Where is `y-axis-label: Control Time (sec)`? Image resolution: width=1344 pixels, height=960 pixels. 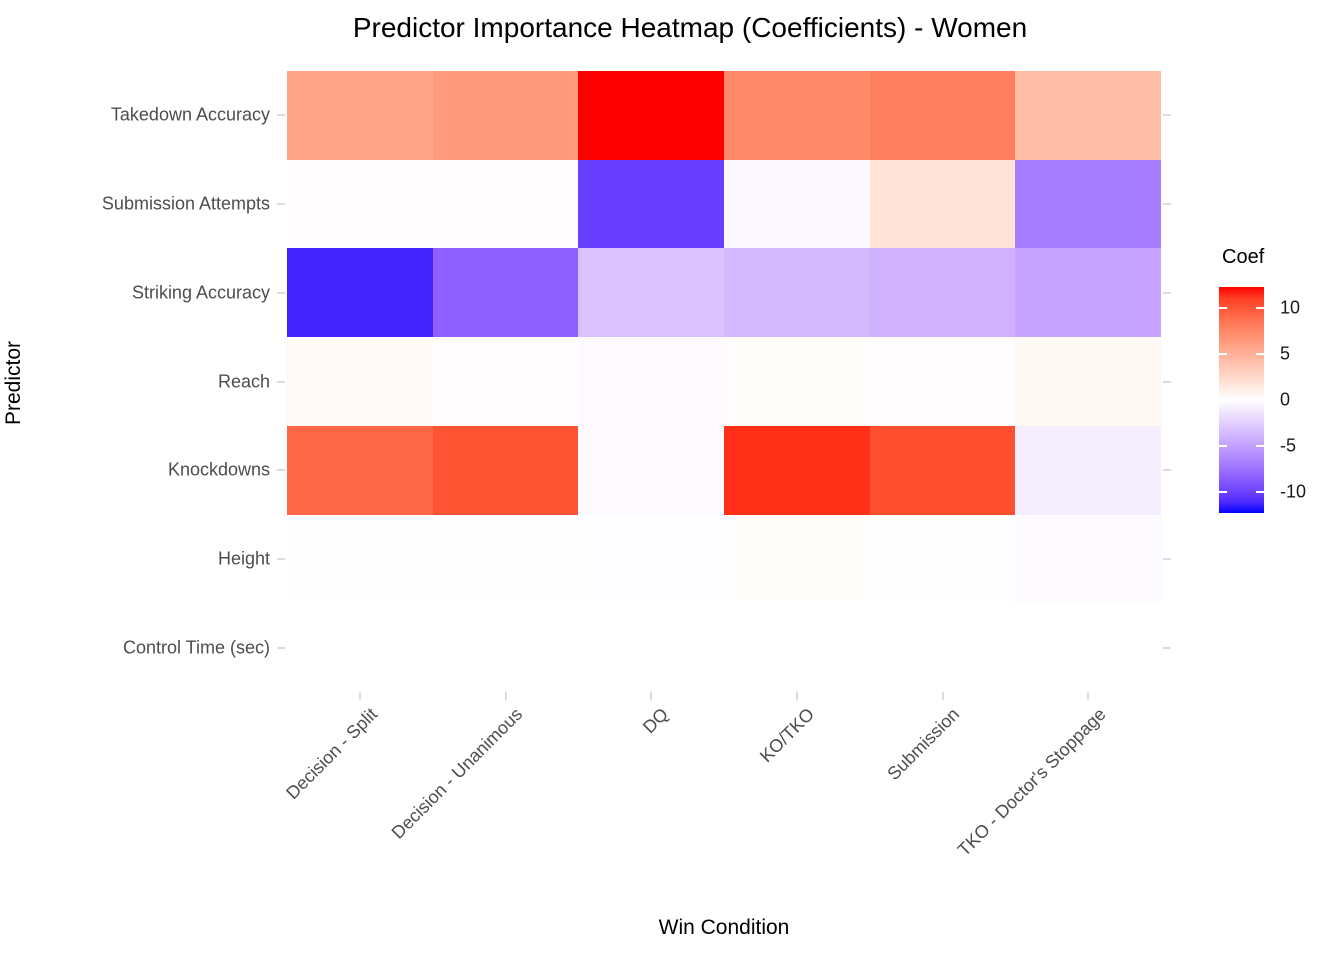
y-axis-label: Control Time (sec) is located at coordinates (196, 647).